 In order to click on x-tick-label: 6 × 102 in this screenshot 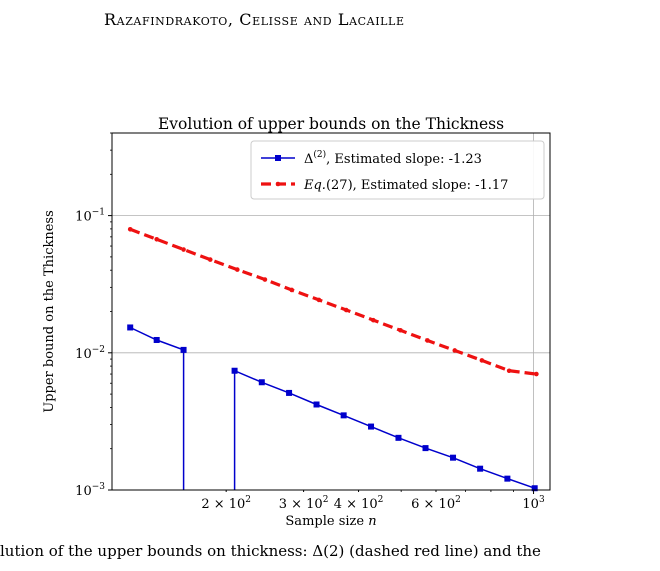, I will do `click(436, 503)`.